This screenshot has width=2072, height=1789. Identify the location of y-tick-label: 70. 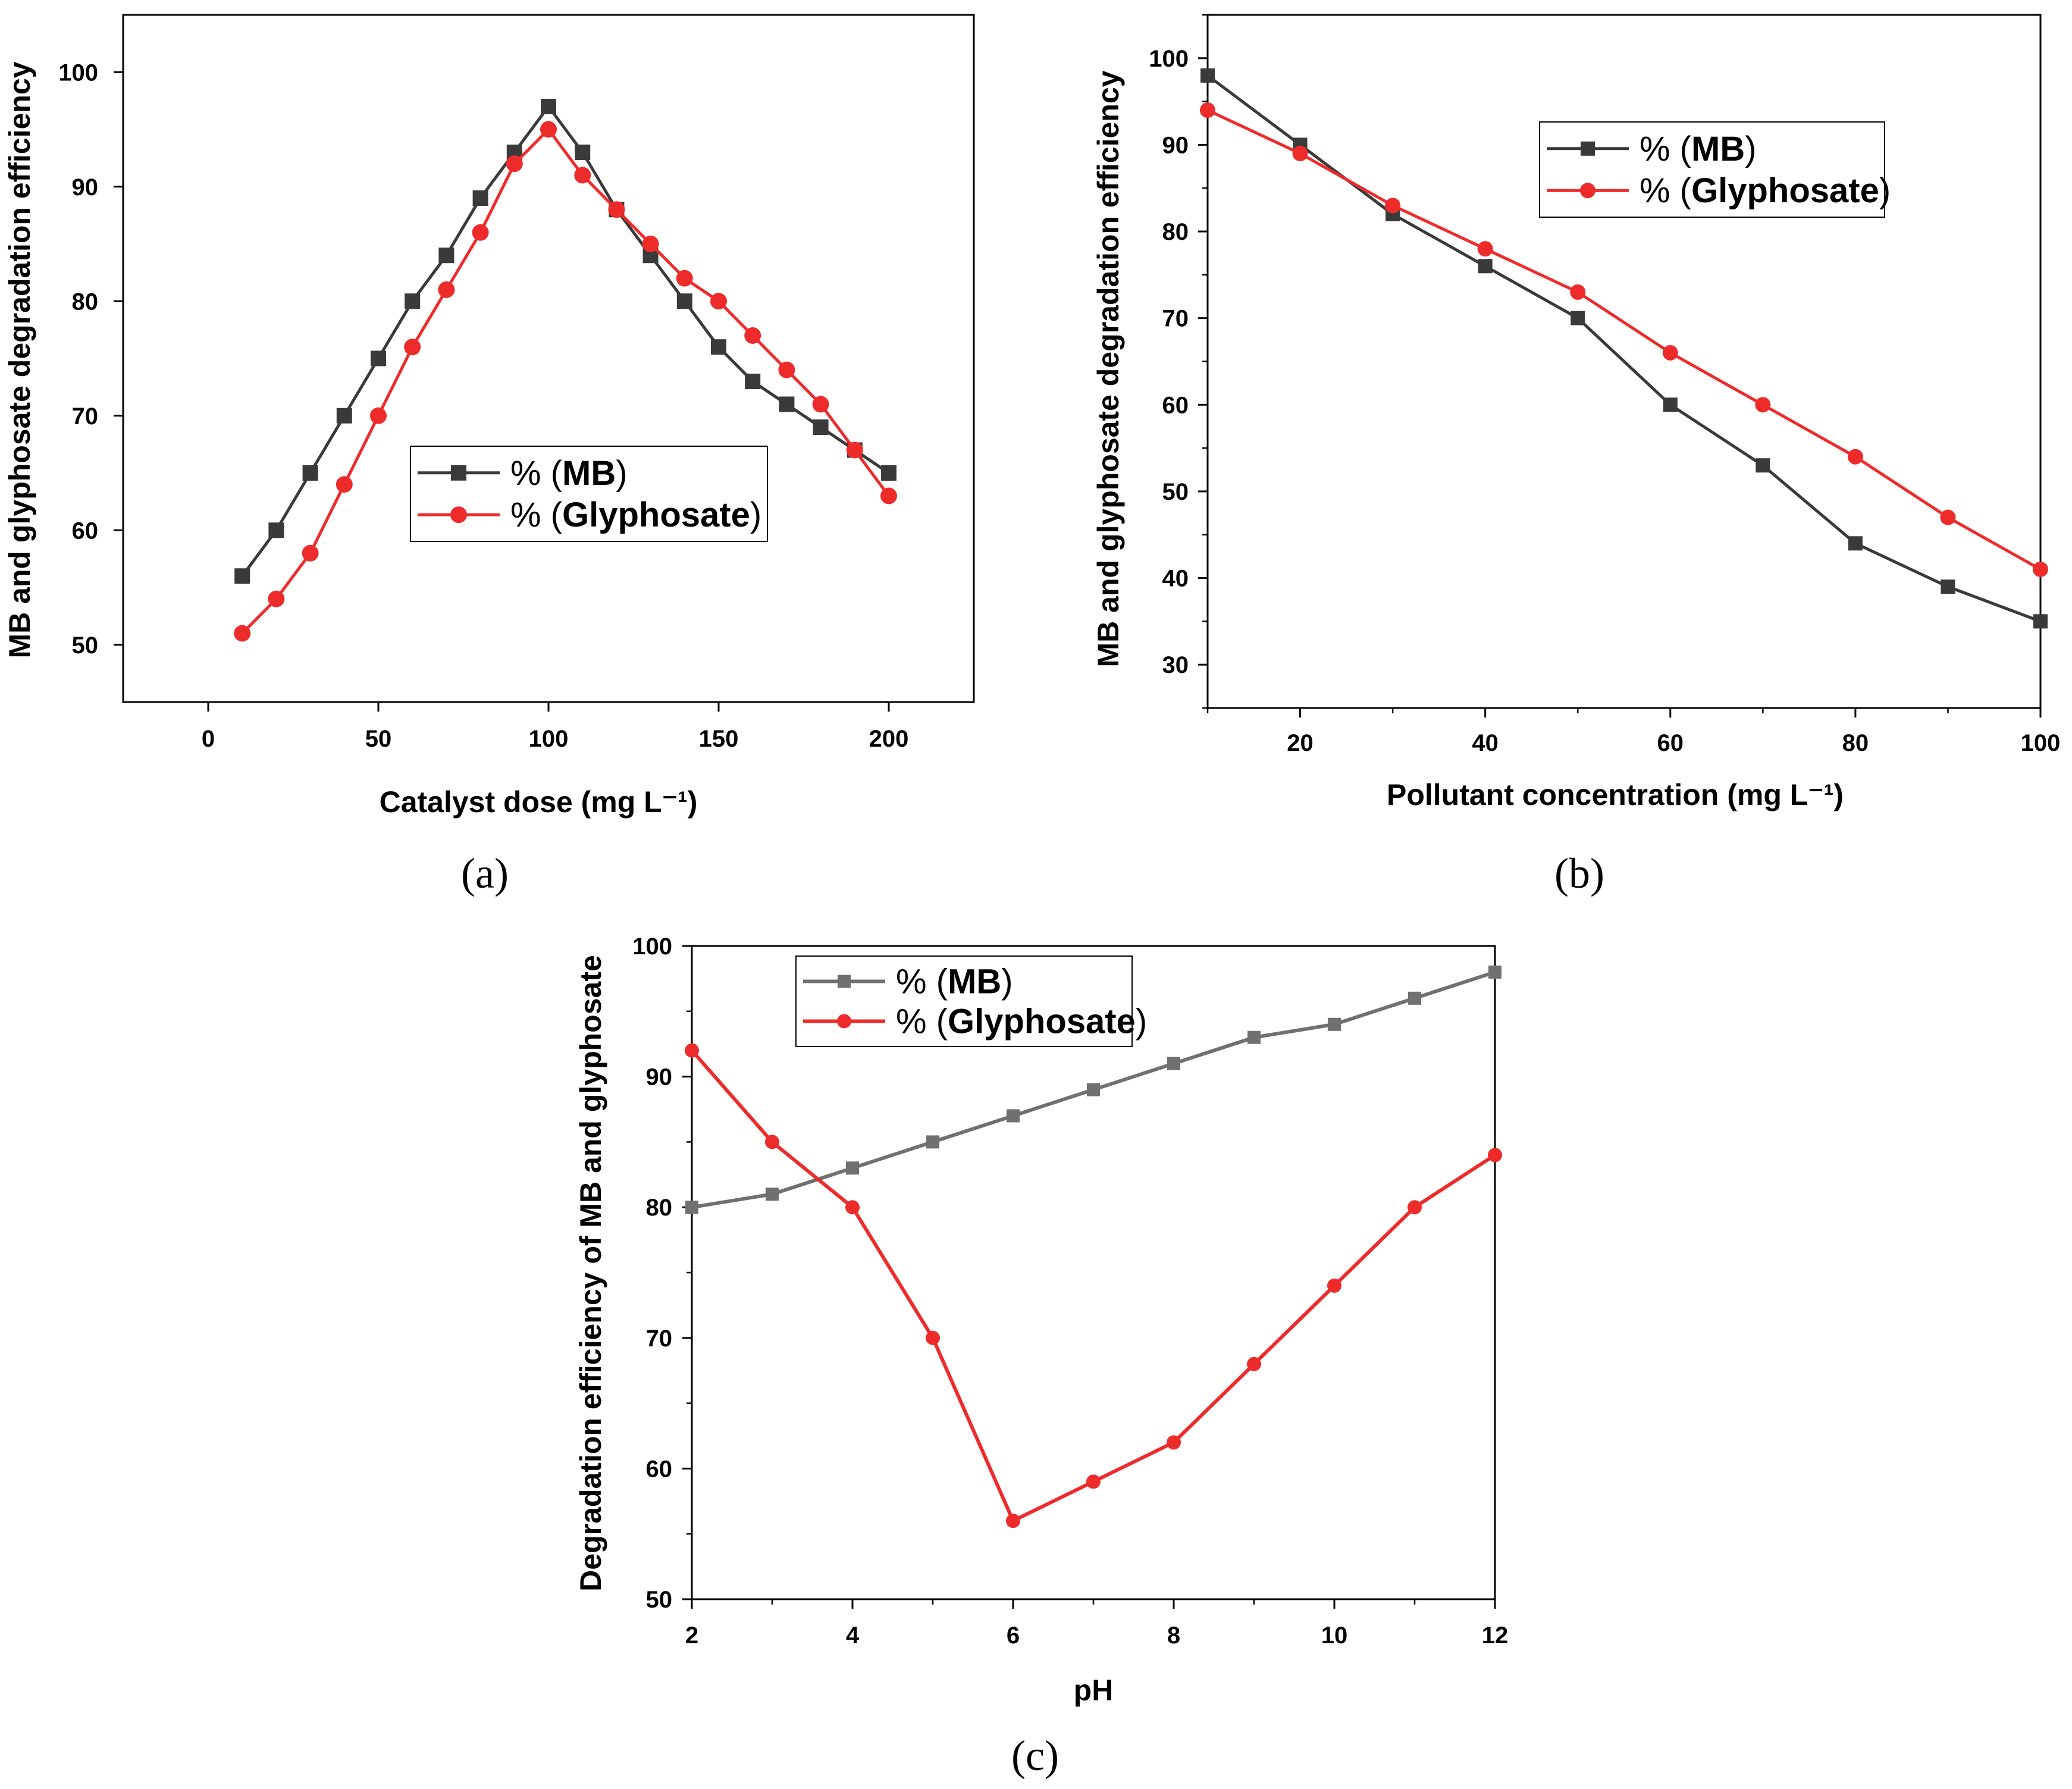
(659, 1339).